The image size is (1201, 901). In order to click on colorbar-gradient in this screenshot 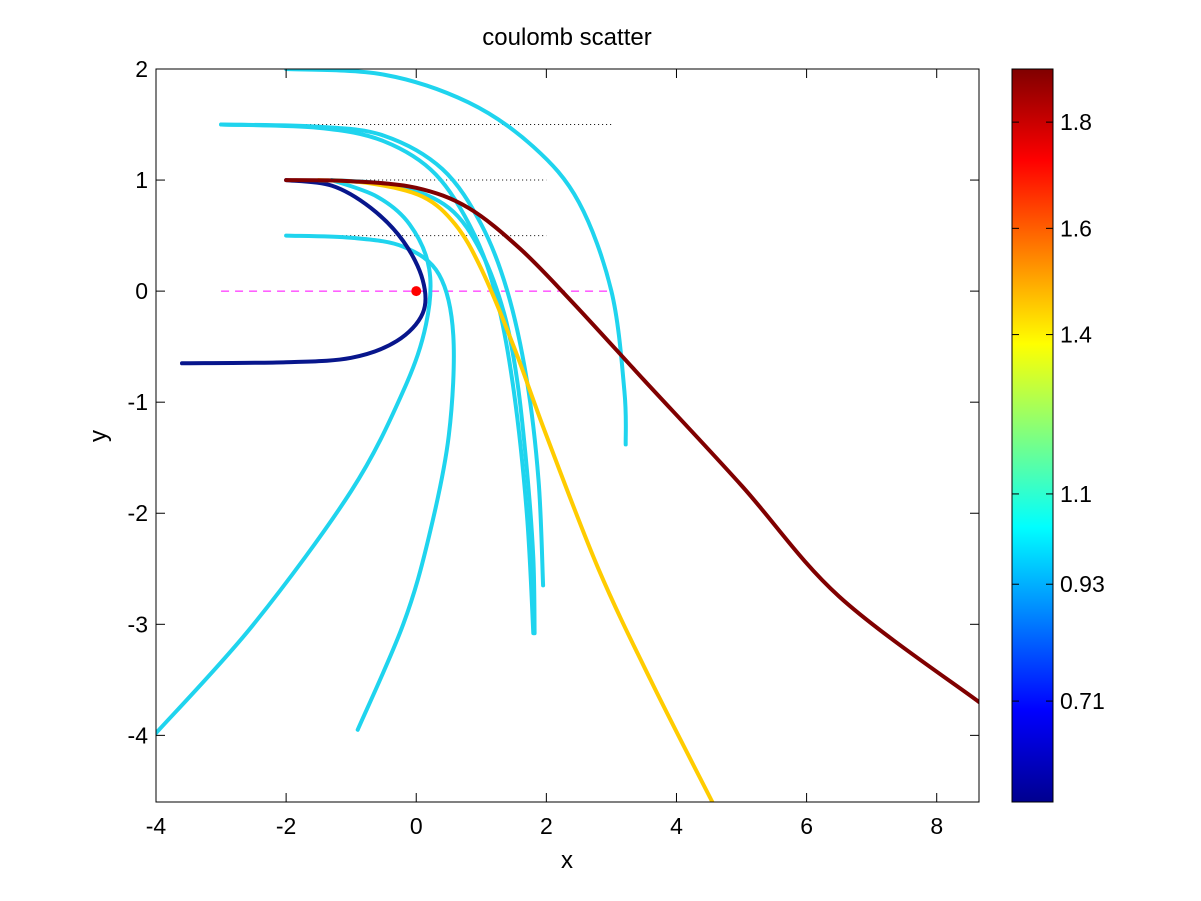, I will do `click(1032, 435)`.